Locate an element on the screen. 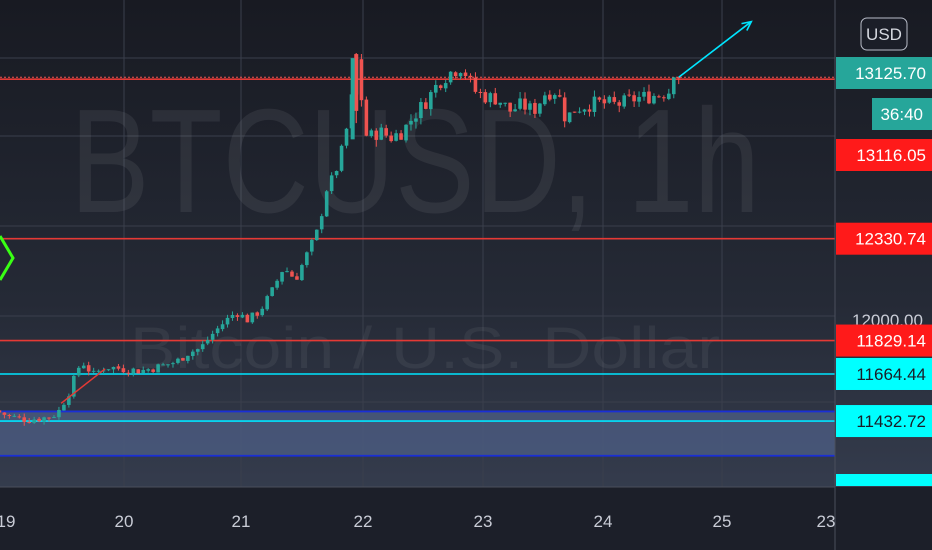 Image resolution: width=932 pixels, height=550 pixels. currency-button: USD is located at coordinates (884, 34).